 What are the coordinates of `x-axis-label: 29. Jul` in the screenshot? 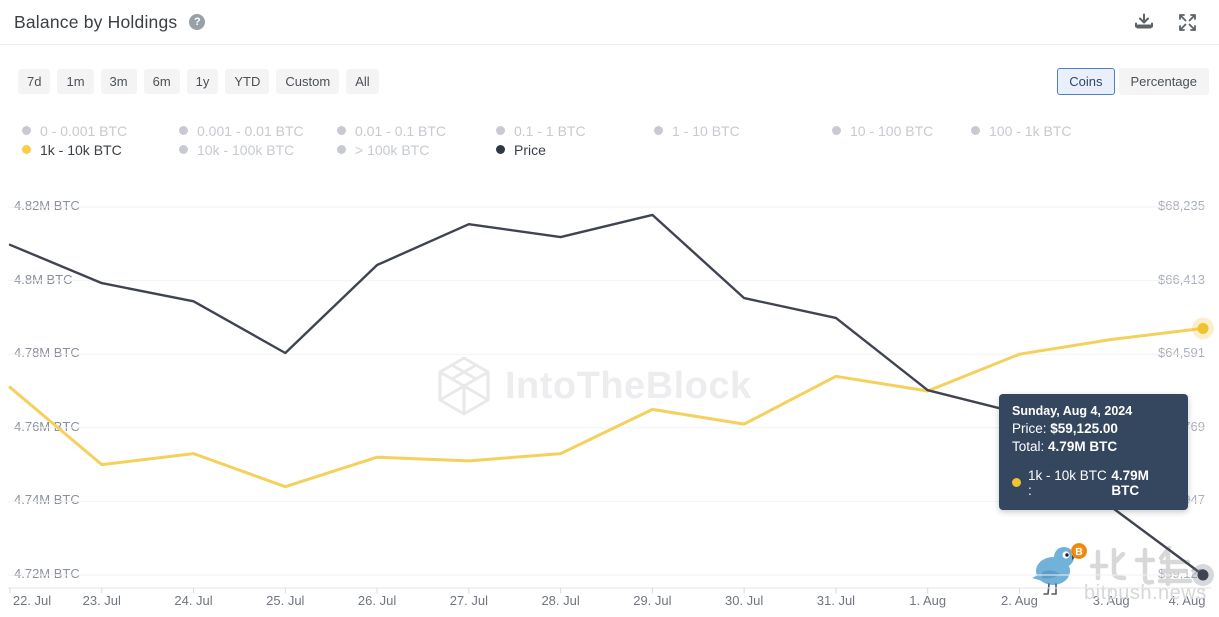 It's located at (652, 600).